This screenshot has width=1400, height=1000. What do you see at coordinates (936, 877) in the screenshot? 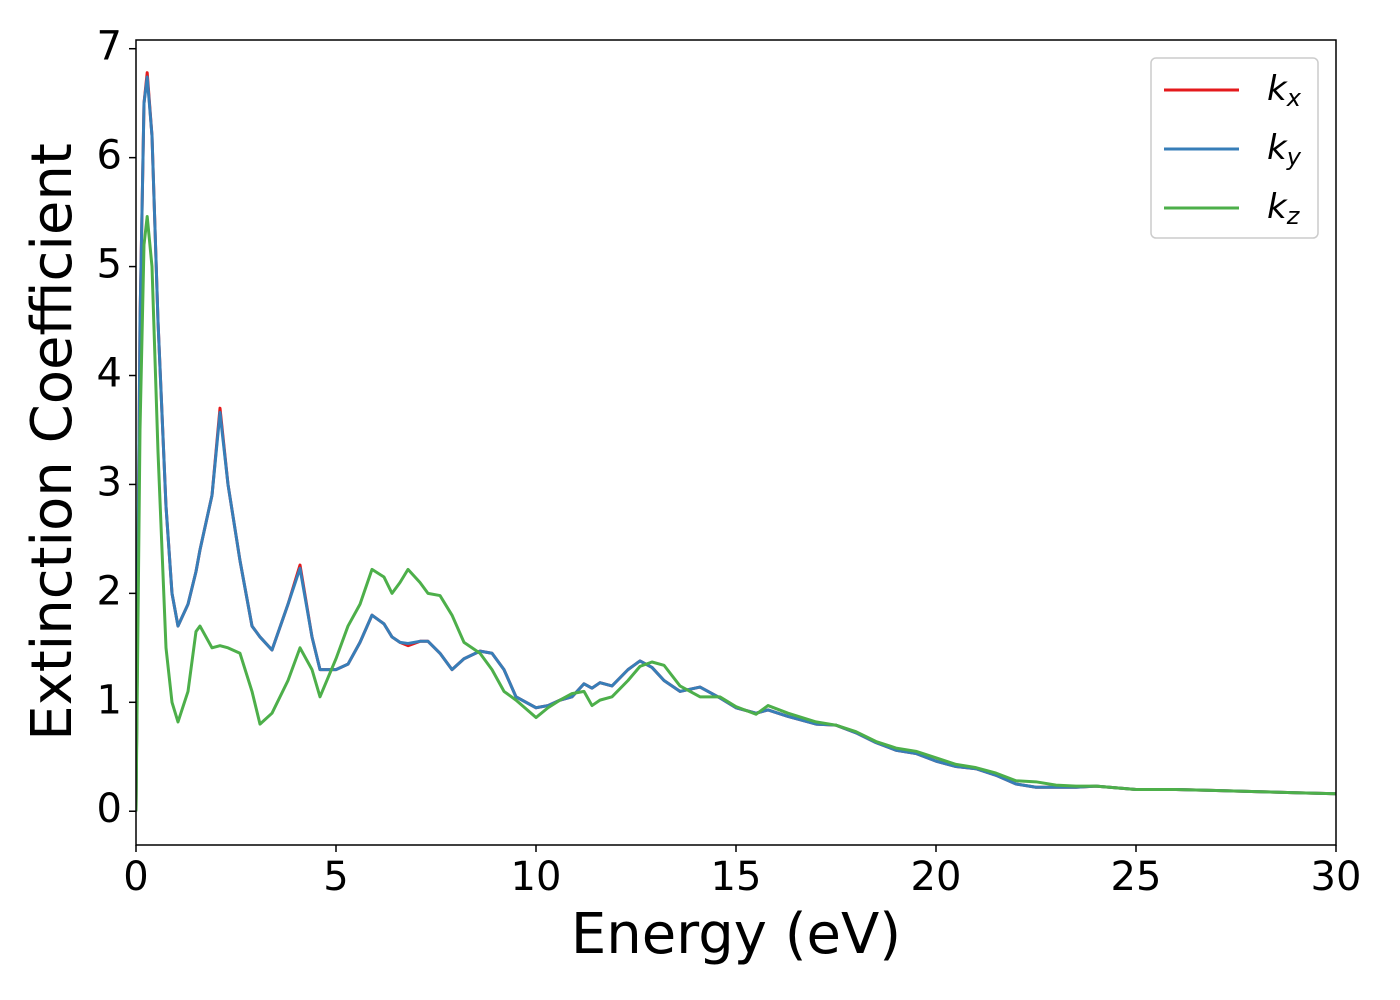
I see `x-tick-label: 20` at bounding box center [936, 877].